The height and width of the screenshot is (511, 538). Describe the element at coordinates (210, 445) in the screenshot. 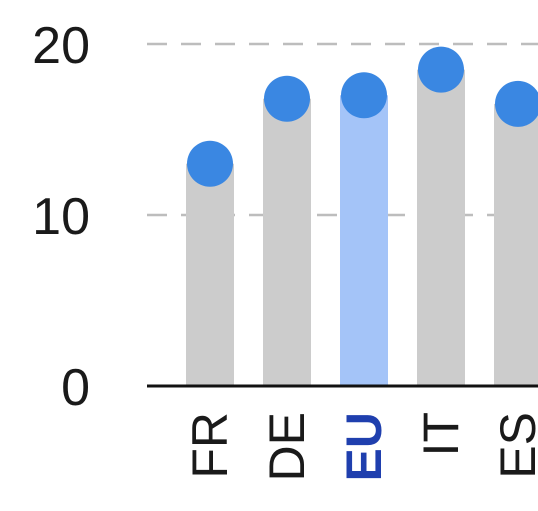

I see `x-tick-label-fr: FR` at that location.